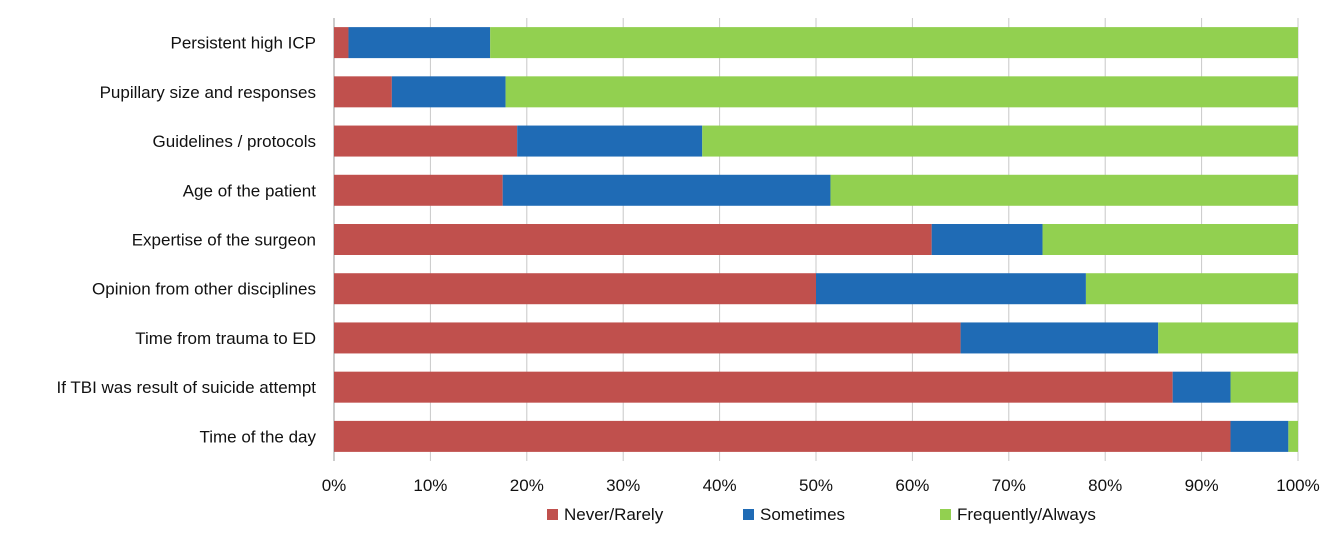 The image size is (1323, 536). Describe the element at coordinates (430, 485) in the screenshot. I see `x-tick-label: 10%` at that location.